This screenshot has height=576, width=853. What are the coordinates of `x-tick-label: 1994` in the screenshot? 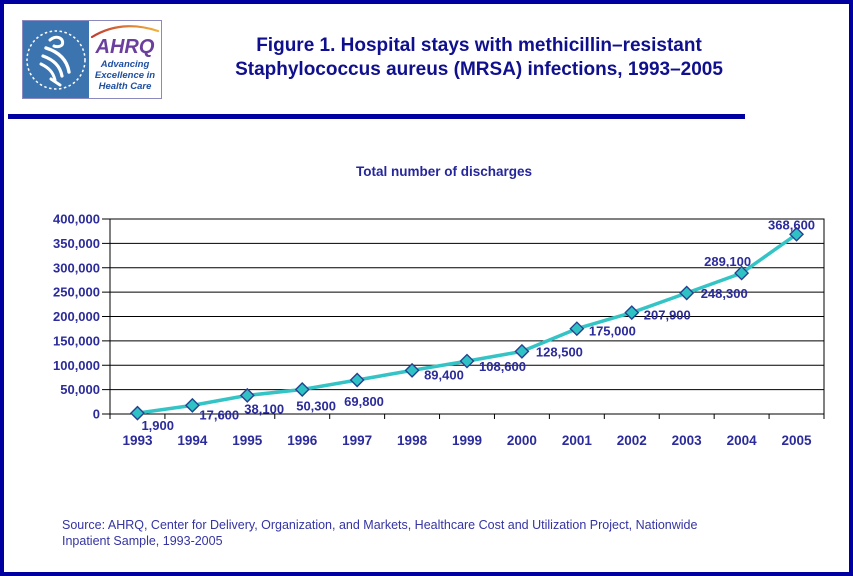 It's located at (192, 440).